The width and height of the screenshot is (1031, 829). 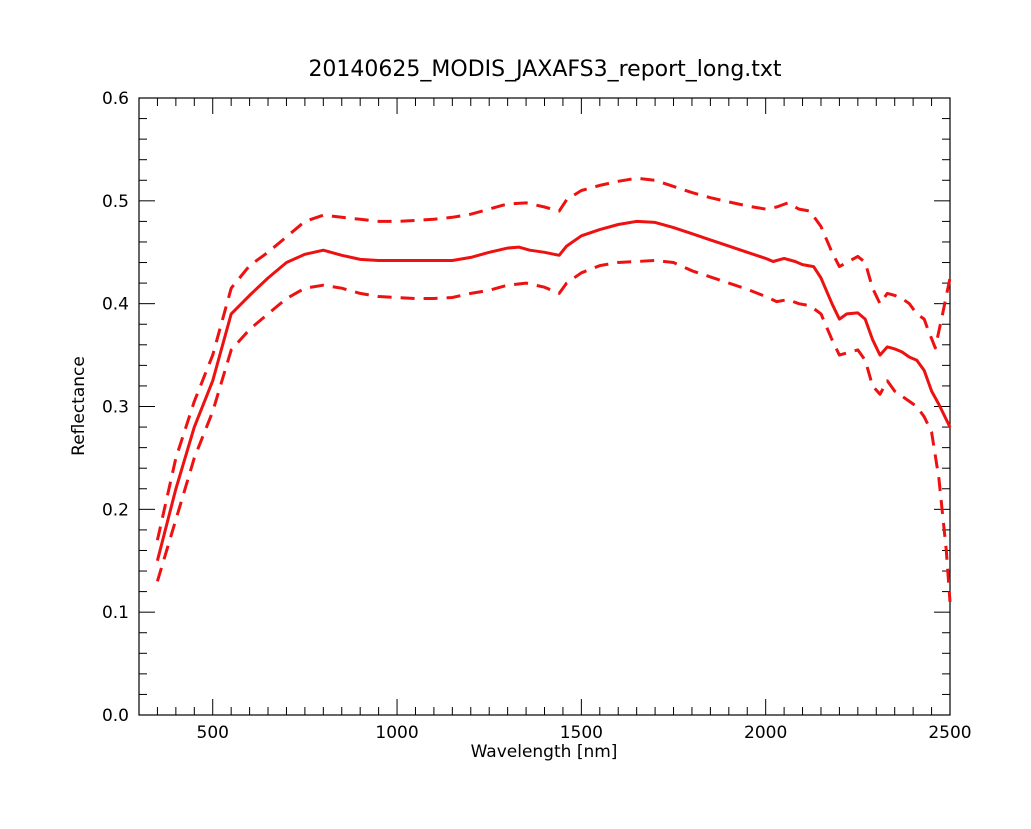 I want to click on y-tick-label: 0.0, so click(x=115, y=716).